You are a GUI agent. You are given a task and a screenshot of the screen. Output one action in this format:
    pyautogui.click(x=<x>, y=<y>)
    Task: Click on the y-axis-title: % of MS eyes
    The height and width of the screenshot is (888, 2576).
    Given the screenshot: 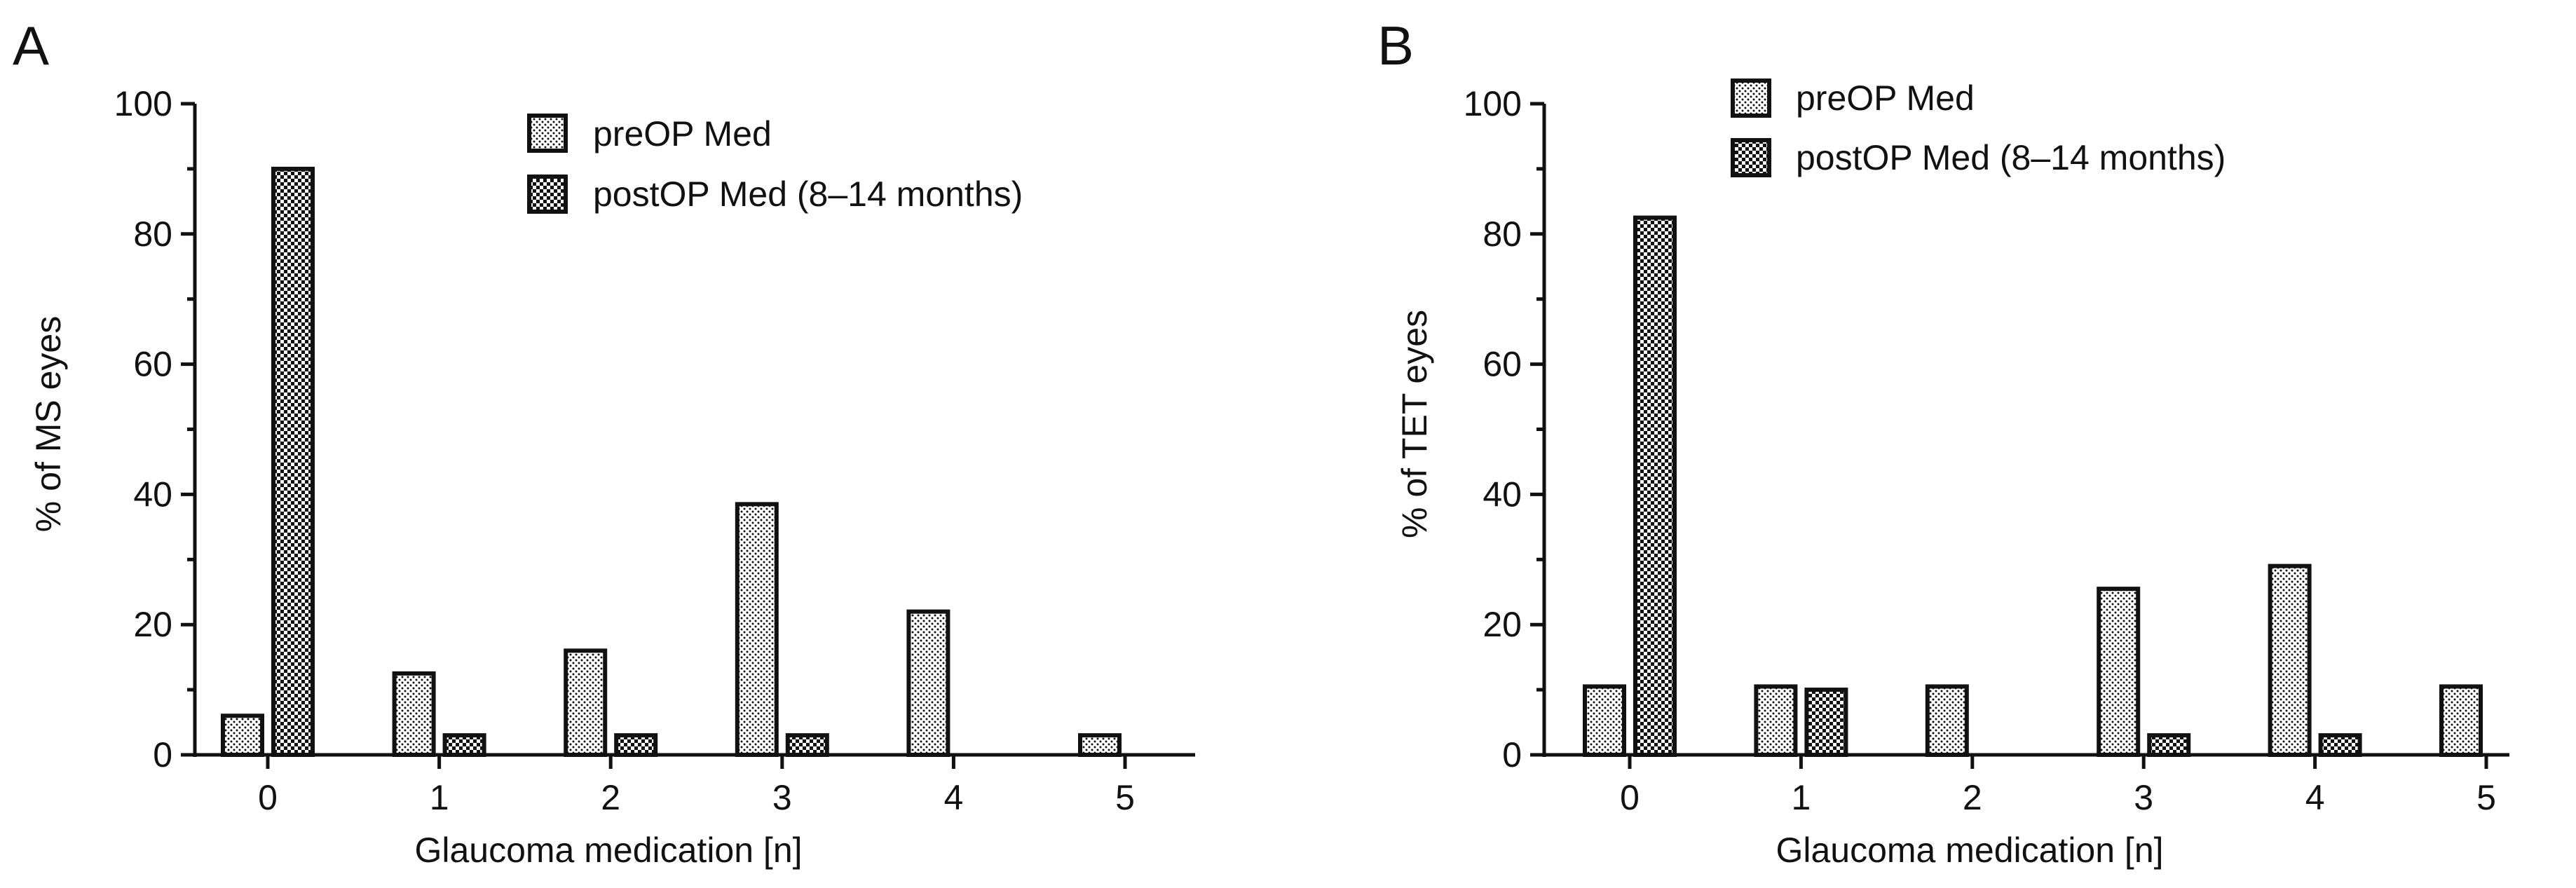 What is the action you would take?
    pyautogui.click(x=48, y=424)
    